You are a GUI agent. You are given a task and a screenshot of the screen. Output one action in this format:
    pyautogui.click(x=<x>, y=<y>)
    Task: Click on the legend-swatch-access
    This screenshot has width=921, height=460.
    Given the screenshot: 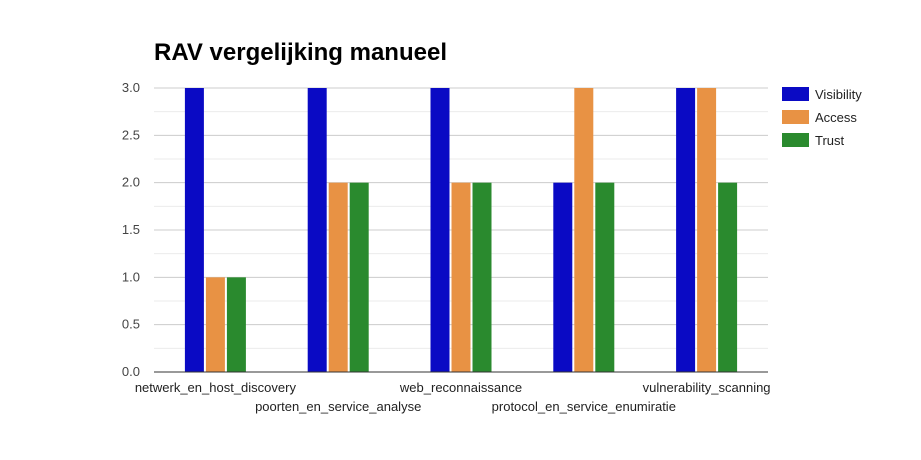 What is the action you would take?
    pyautogui.click(x=795, y=117)
    